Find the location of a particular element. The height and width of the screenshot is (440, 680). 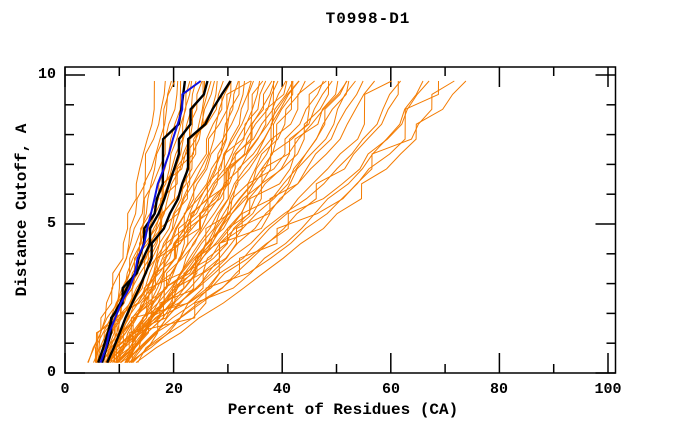

chart-title: T0998-D1 is located at coordinates (368, 19).